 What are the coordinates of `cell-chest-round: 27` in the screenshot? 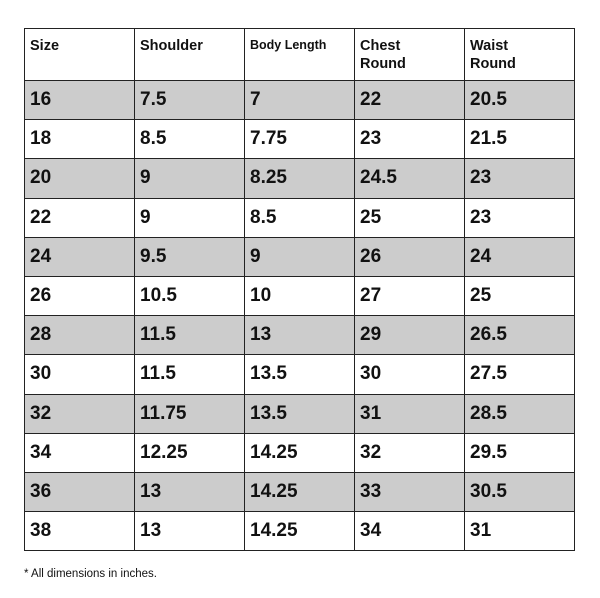 It's located at (409, 296).